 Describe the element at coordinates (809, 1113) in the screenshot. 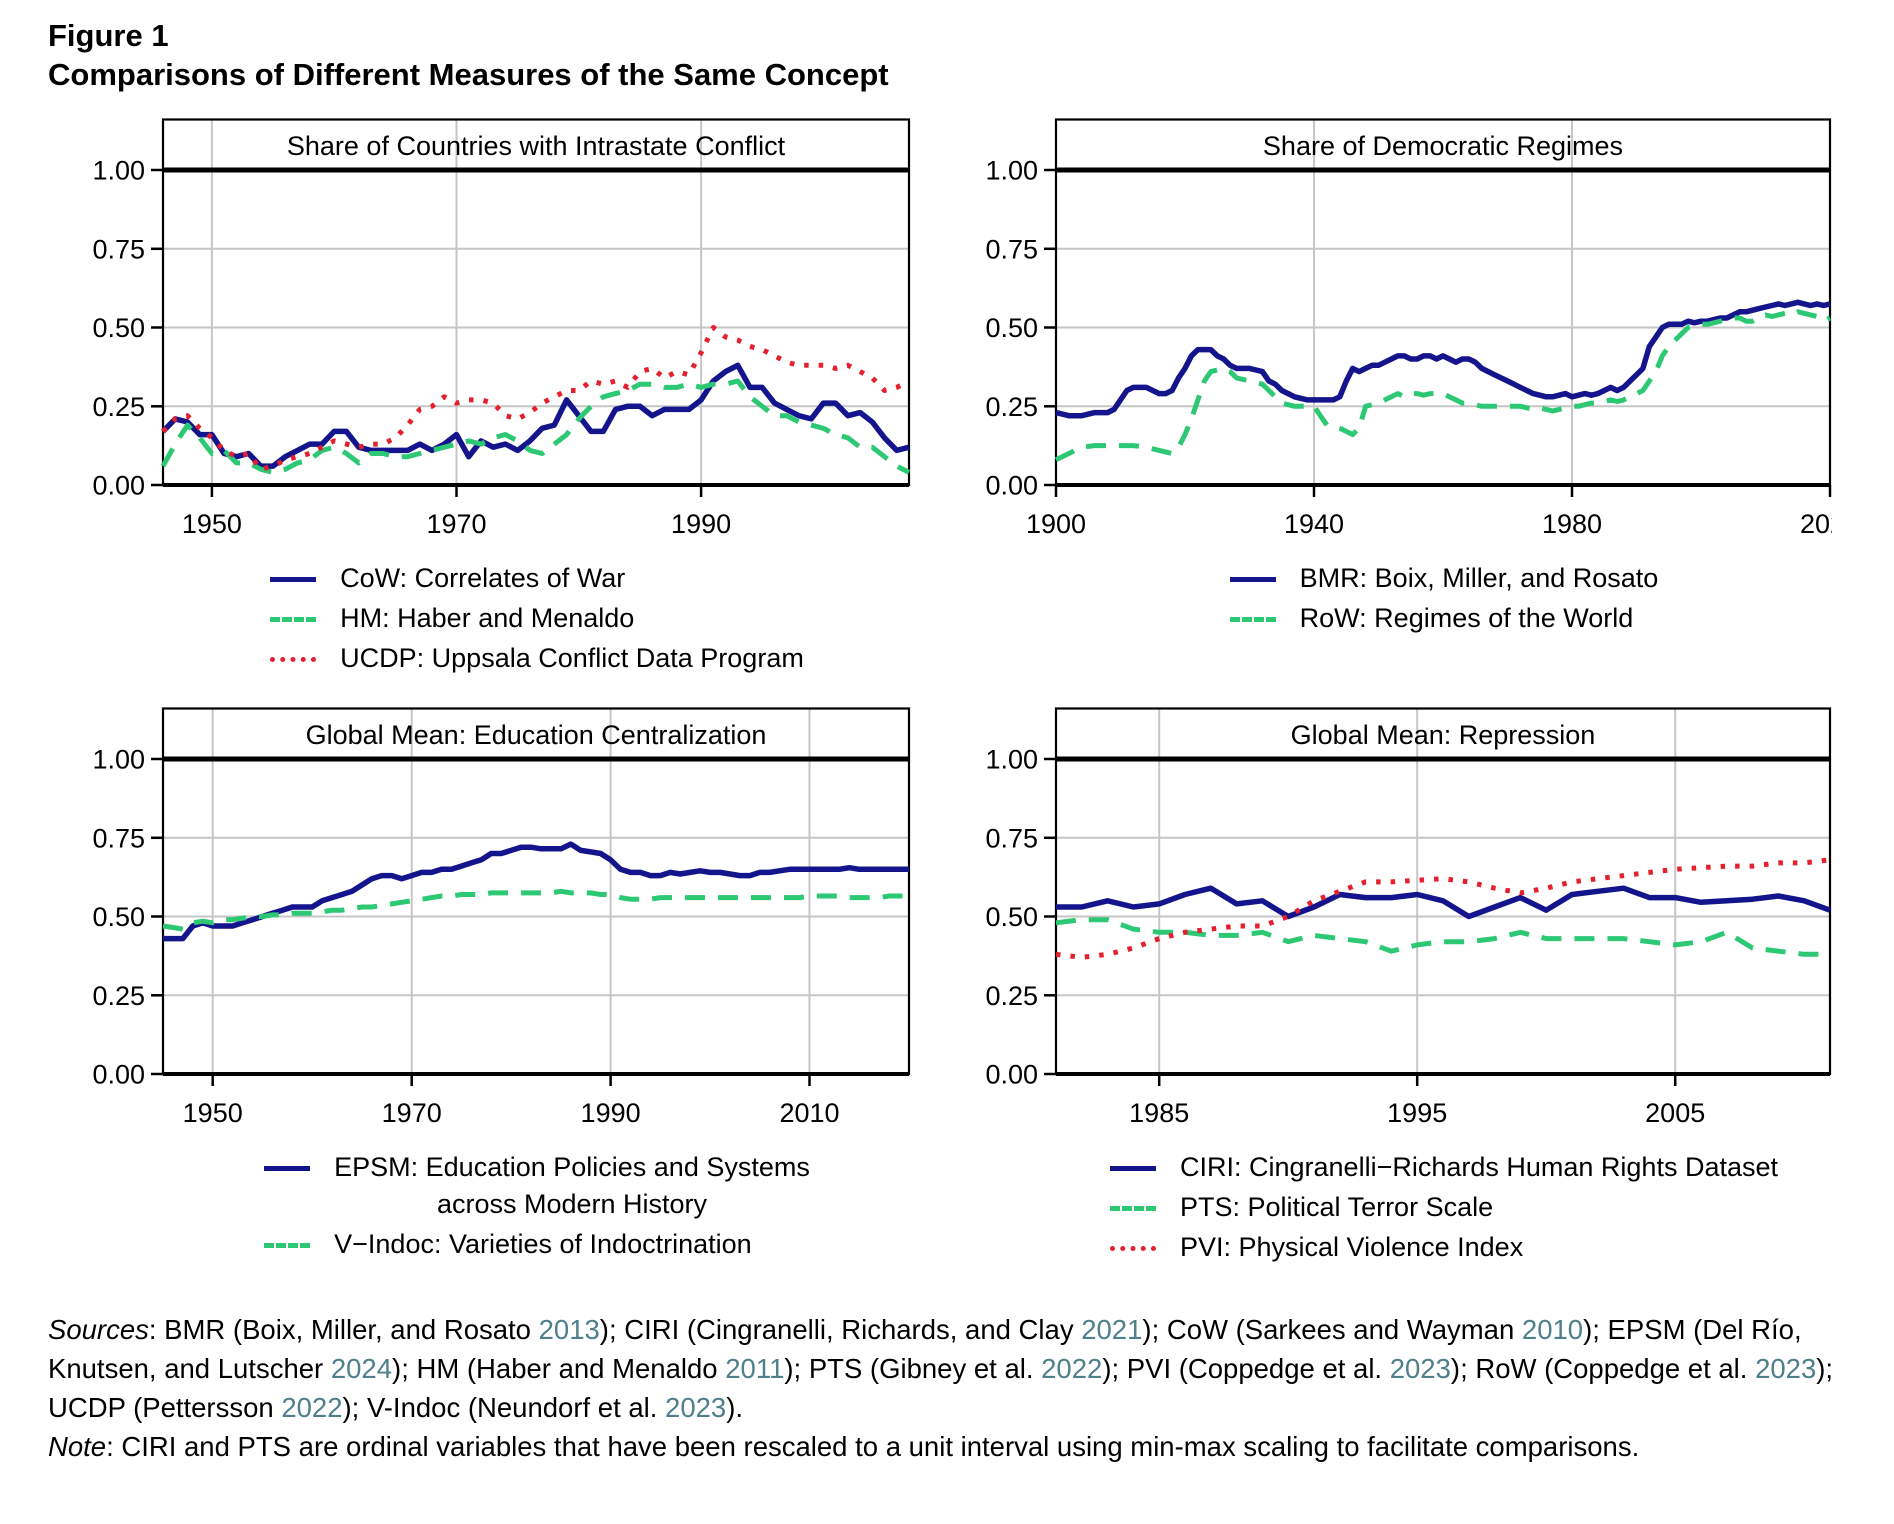

I see `x-tick-label: 2010` at that location.